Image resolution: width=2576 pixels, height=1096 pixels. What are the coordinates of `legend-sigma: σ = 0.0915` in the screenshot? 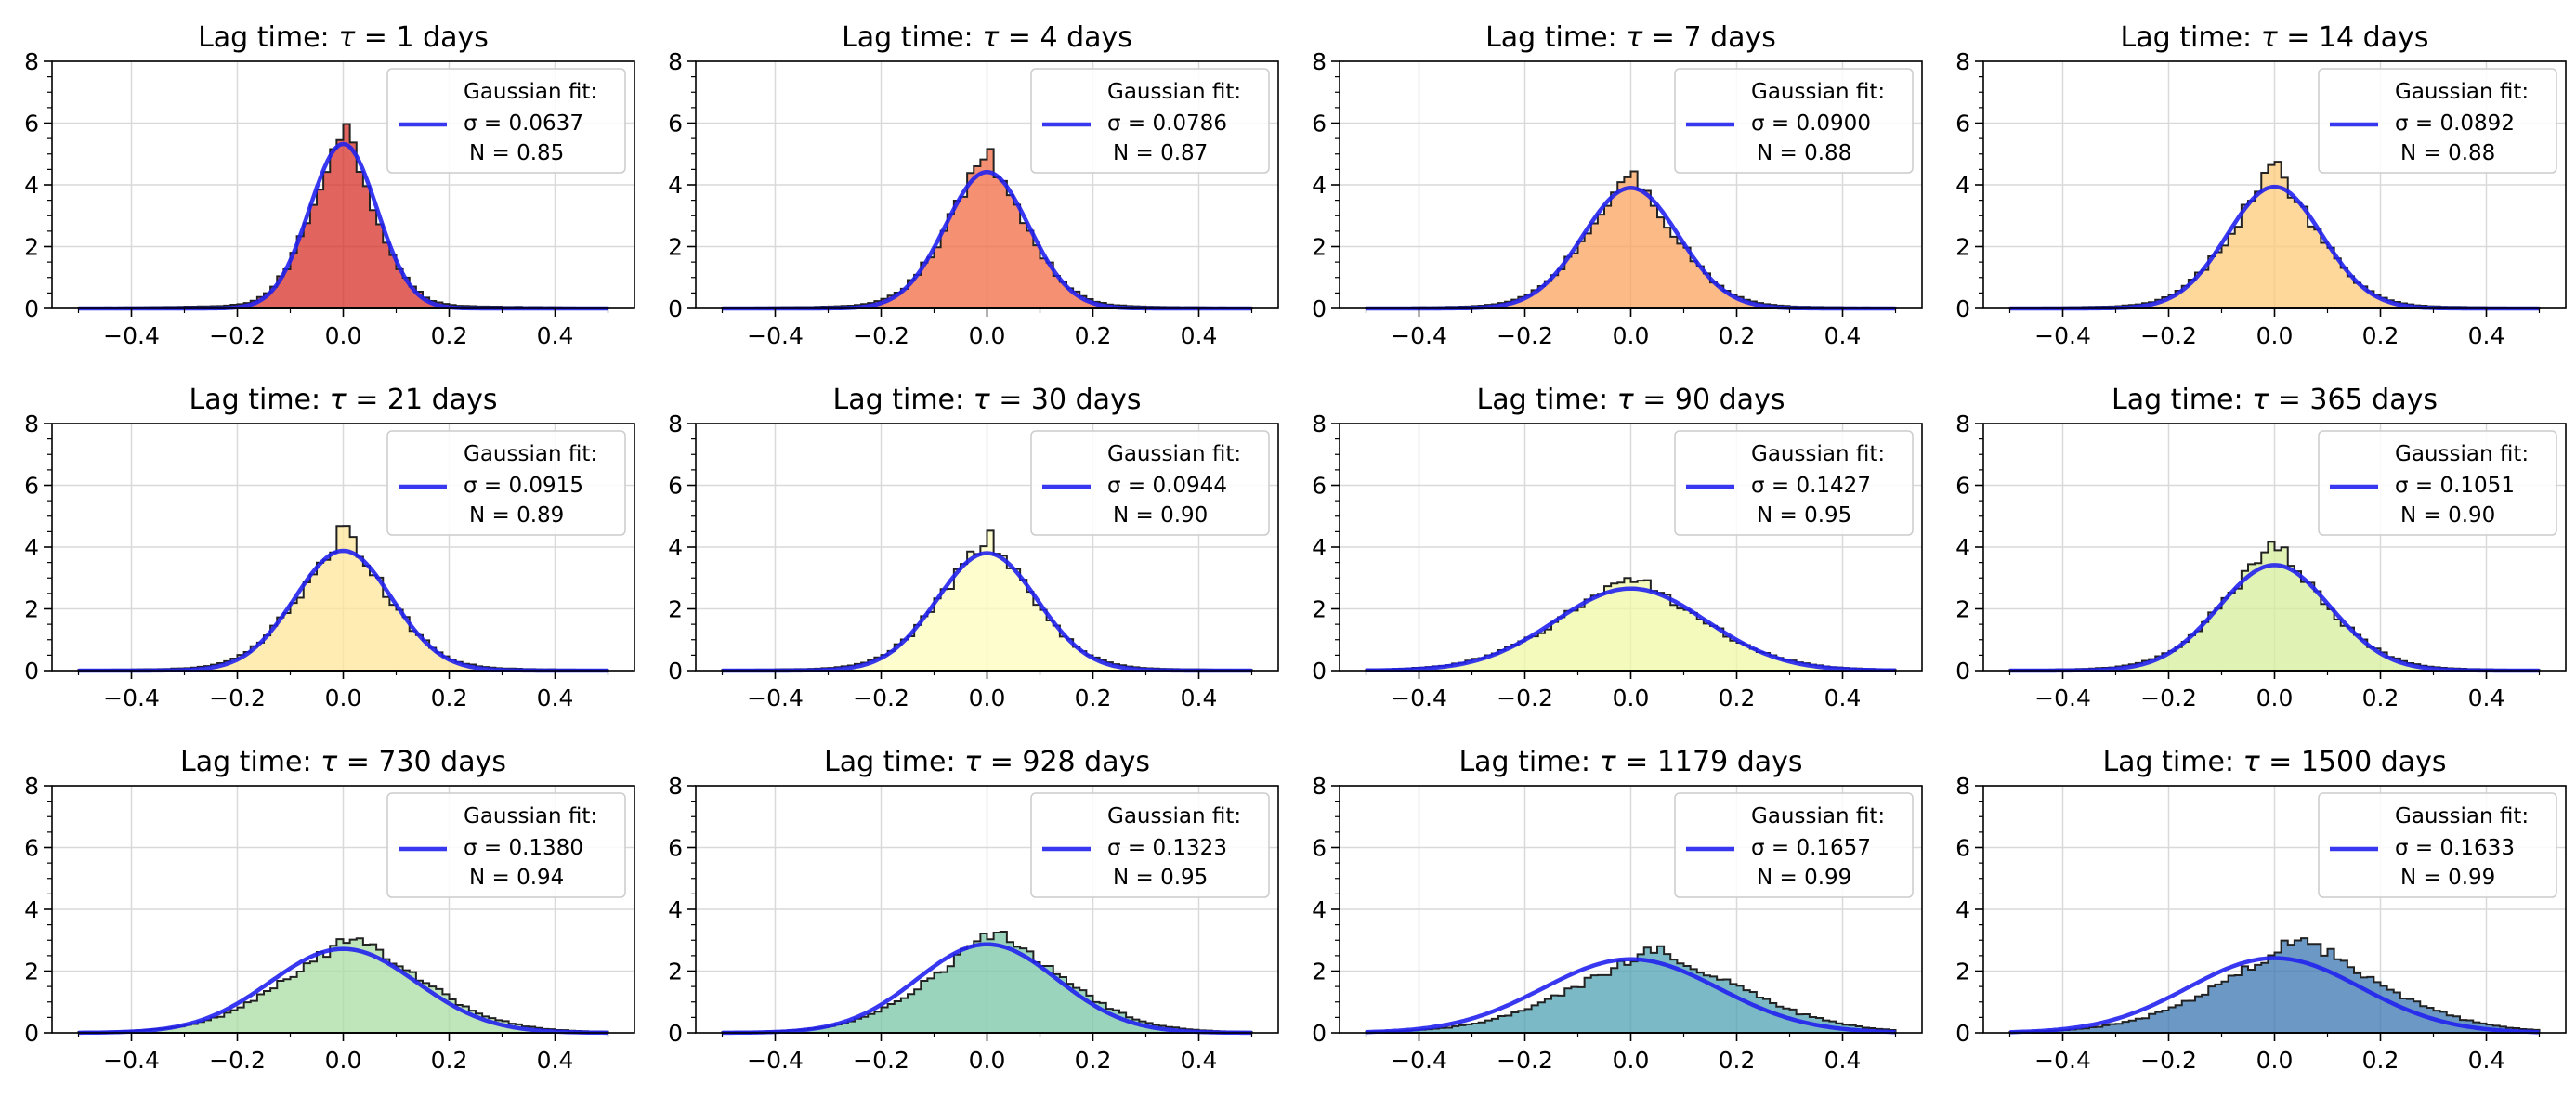 It's located at (524, 486).